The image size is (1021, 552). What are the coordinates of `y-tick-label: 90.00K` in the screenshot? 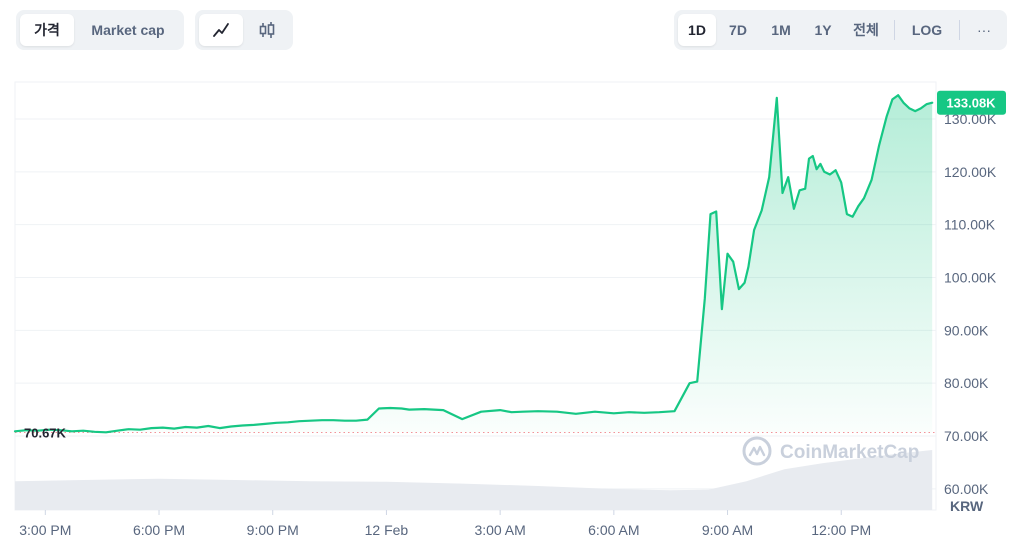 It's located at (966, 330).